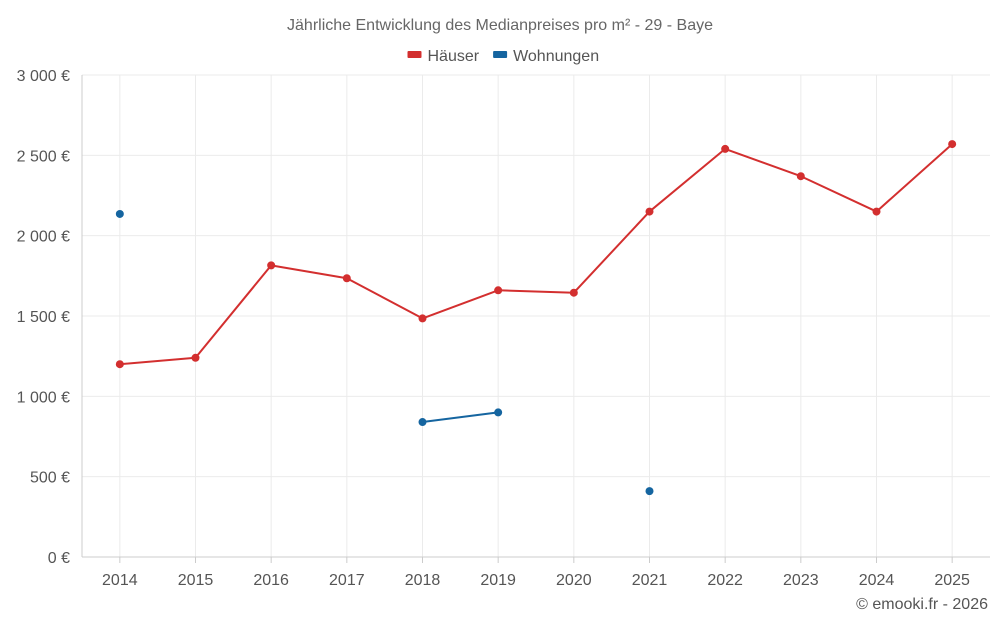  What do you see at coordinates (801, 580) in the screenshot?
I see `x-tick-label: 2023` at bounding box center [801, 580].